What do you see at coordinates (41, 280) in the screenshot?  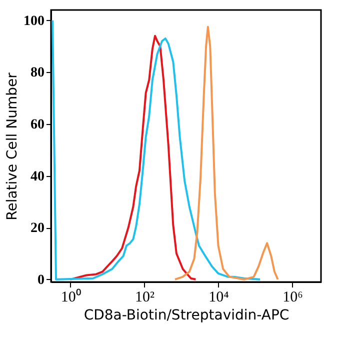 I see `y-tick-label: 0` at bounding box center [41, 280].